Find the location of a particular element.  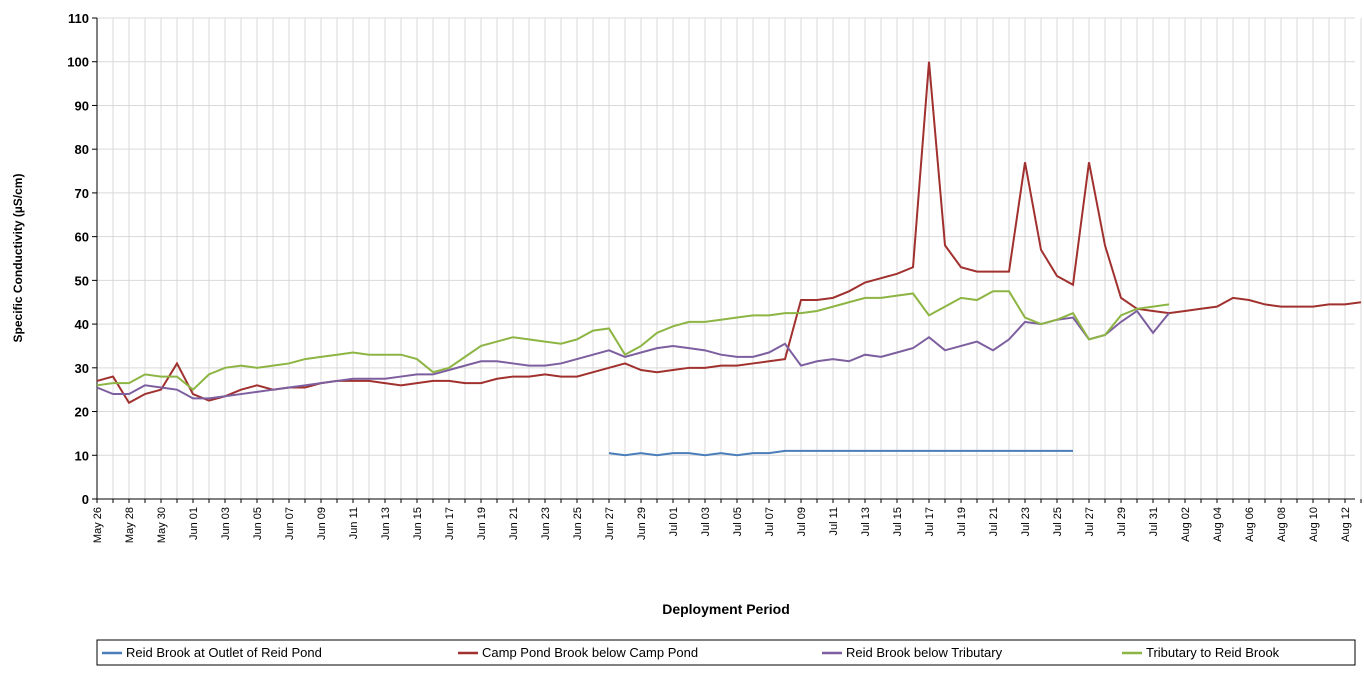

x-tick-label: Jun 07 is located at coordinates (290, 523).